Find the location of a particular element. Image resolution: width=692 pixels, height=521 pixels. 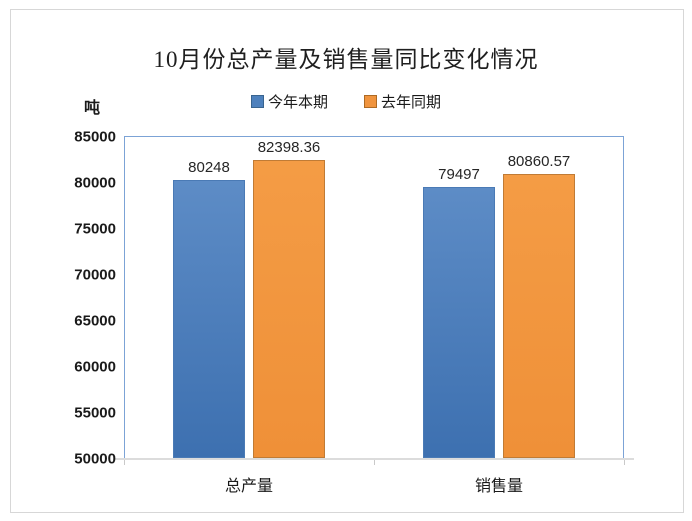

category-label-0: 总产量 is located at coordinates (248, 486).